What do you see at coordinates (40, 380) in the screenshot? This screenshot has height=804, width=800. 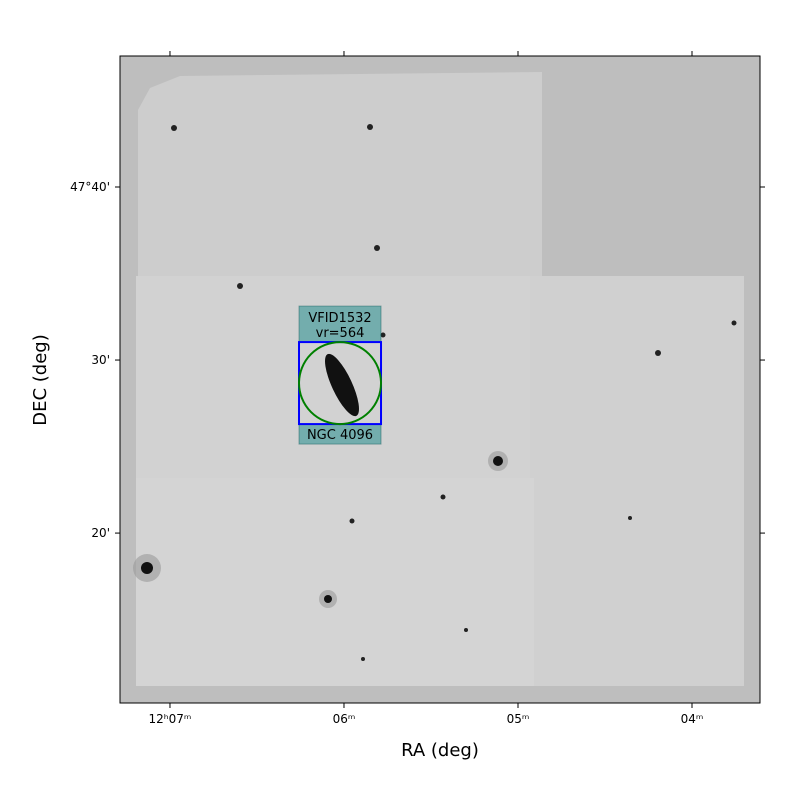 I see `y-axis-label: DEC (deg)` at bounding box center [40, 380].